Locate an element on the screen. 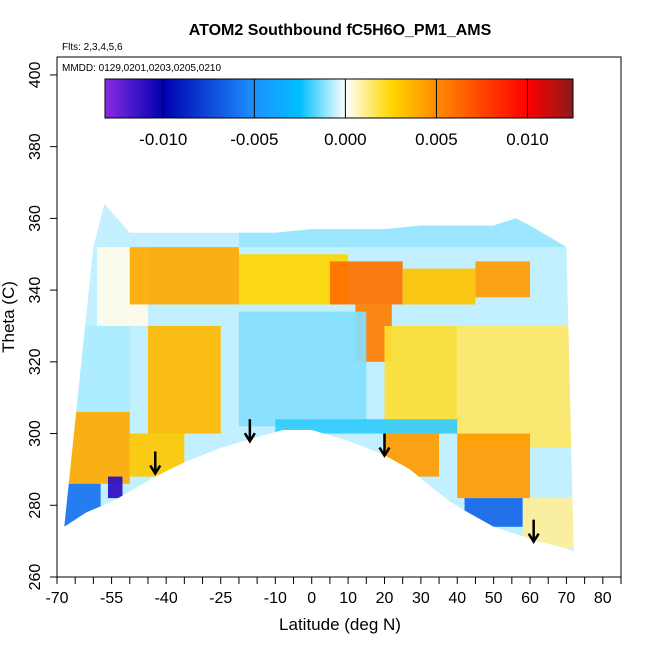 Image resolution: width=650 pixels, height=650 pixels. colorbar: -0.010 -0.005 0.000 0.005 0.010 is located at coordinates (339, 113).